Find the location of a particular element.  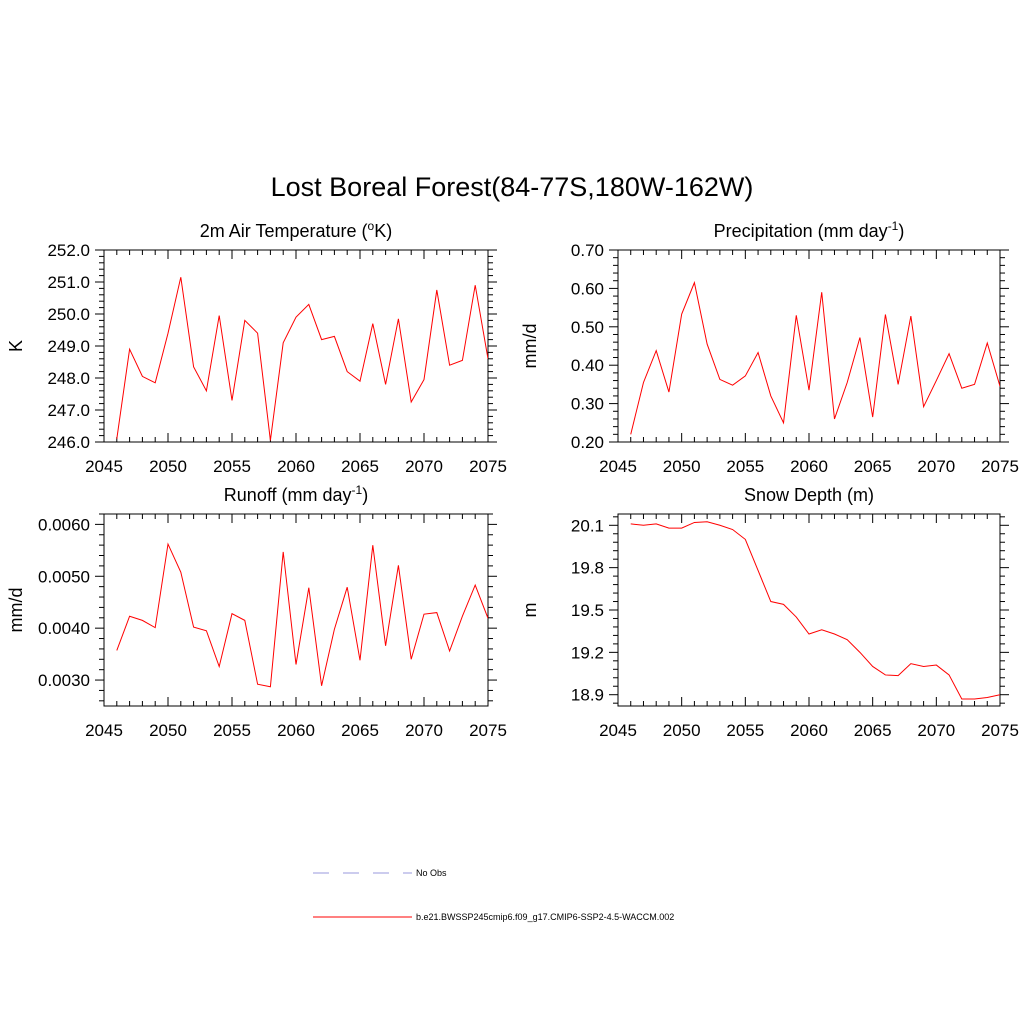

panel-title: 2m Air Temperature (oK) is located at coordinates (296, 230).